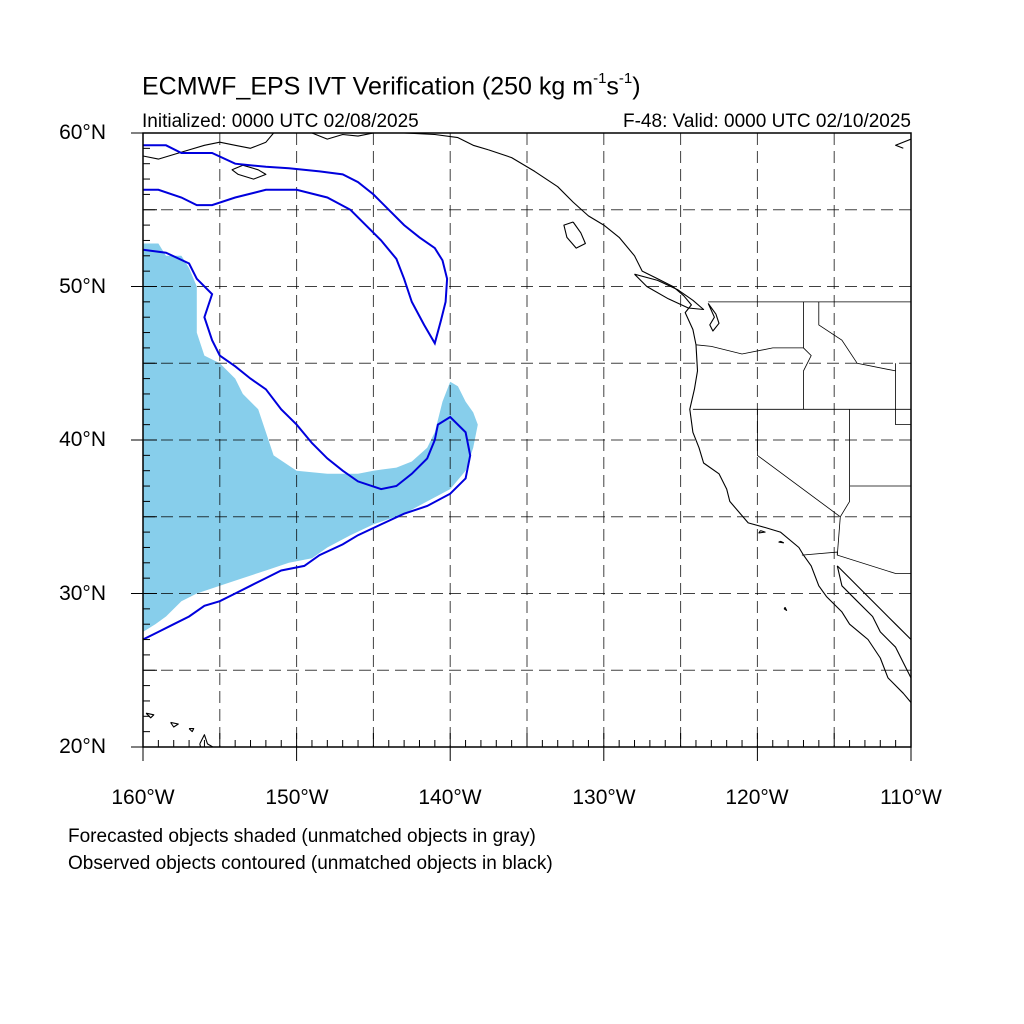 This screenshot has width=1024, height=1024. What do you see at coordinates (143, 797) in the screenshot?
I see `lon-label-160w: 160°W` at bounding box center [143, 797].